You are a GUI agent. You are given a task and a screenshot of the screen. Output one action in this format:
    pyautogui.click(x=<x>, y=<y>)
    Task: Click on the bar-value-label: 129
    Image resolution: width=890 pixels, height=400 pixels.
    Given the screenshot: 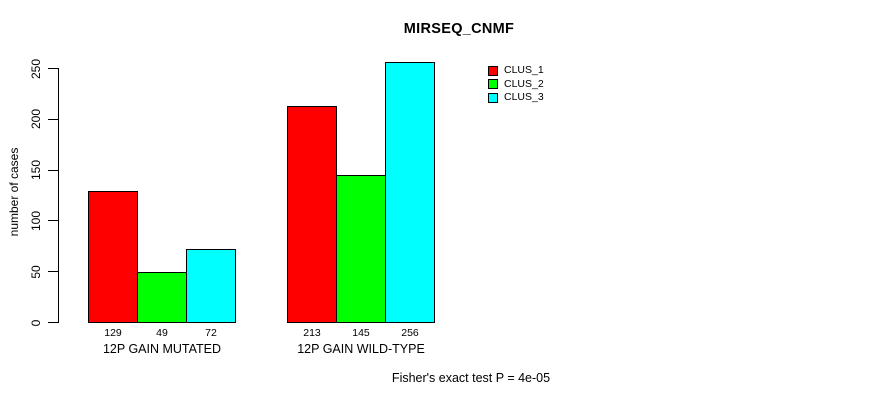 What is the action you would take?
    pyautogui.click(x=113, y=333)
    